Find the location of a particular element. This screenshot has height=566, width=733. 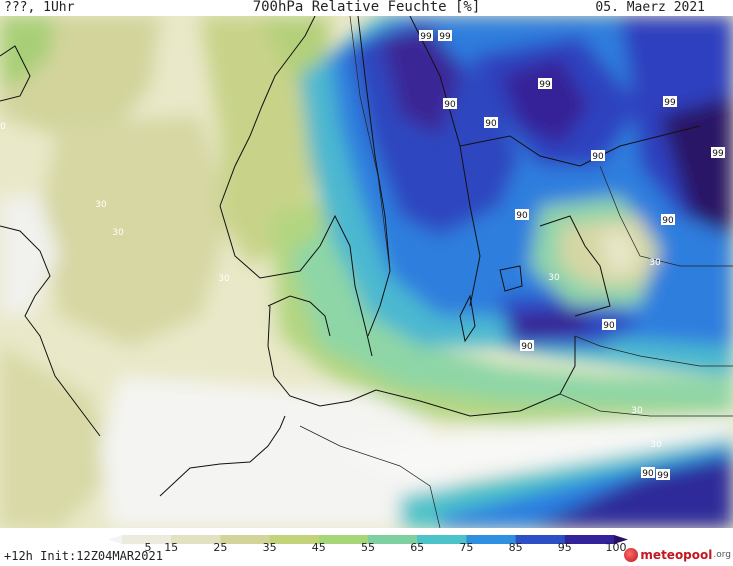

colorbar-tick-label: 5 is located at coordinates (148, 547).